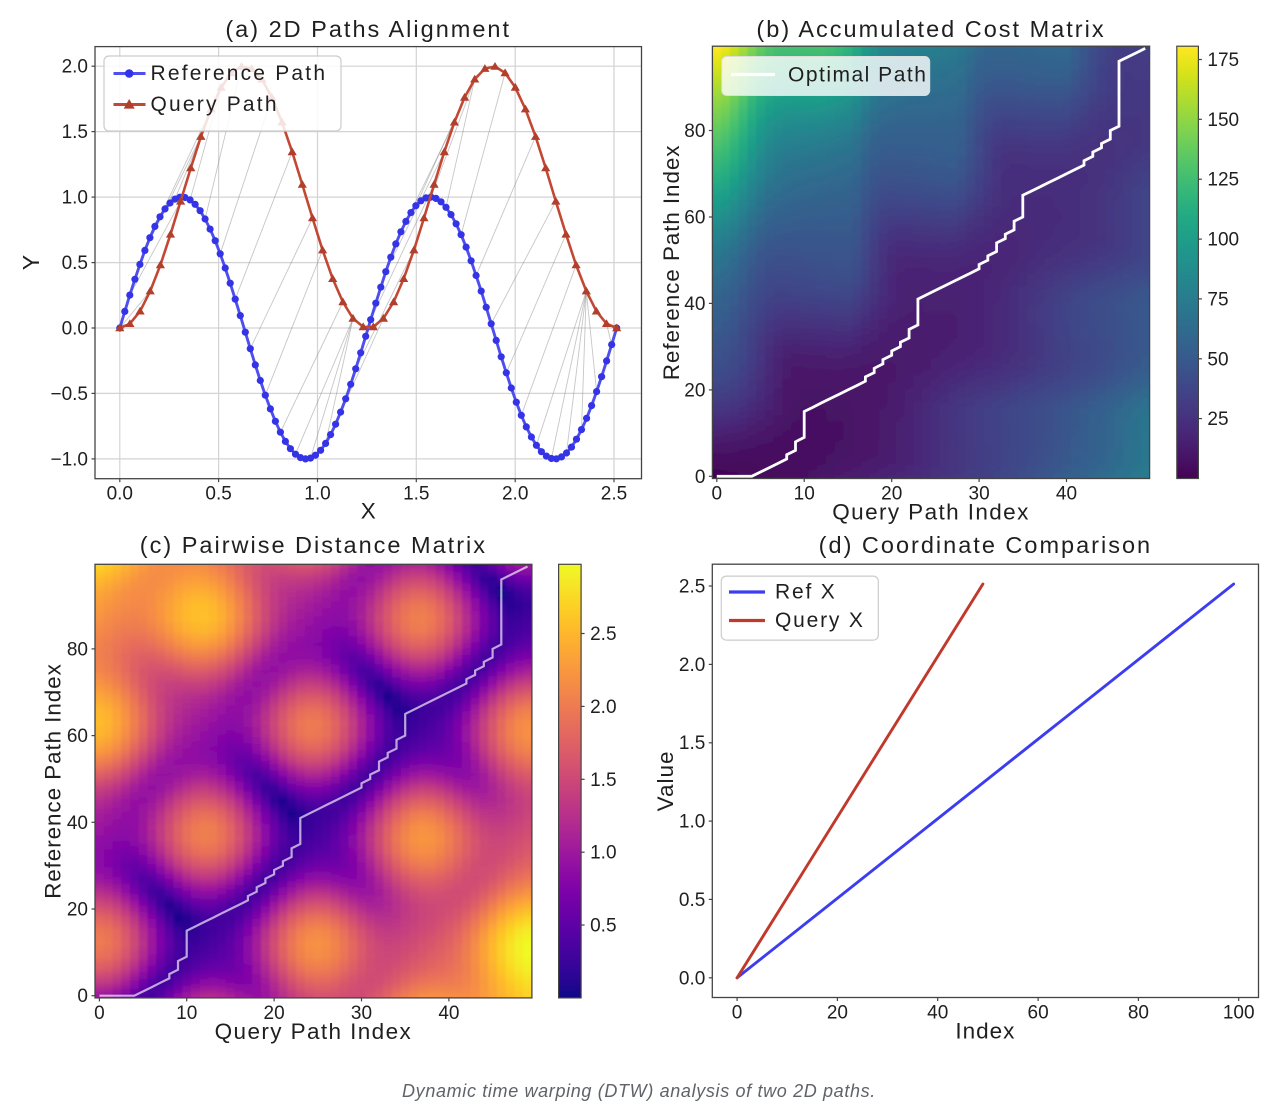  I want to click on svg-text: 25, so click(1217, 419).